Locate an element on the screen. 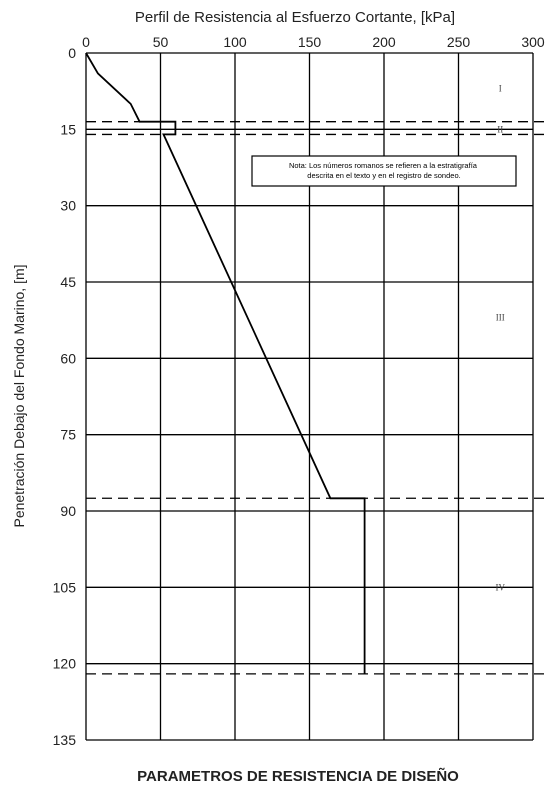 The height and width of the screenshot is (787, 550). y-tick-label: 135 is located at coordinates (65, 740).